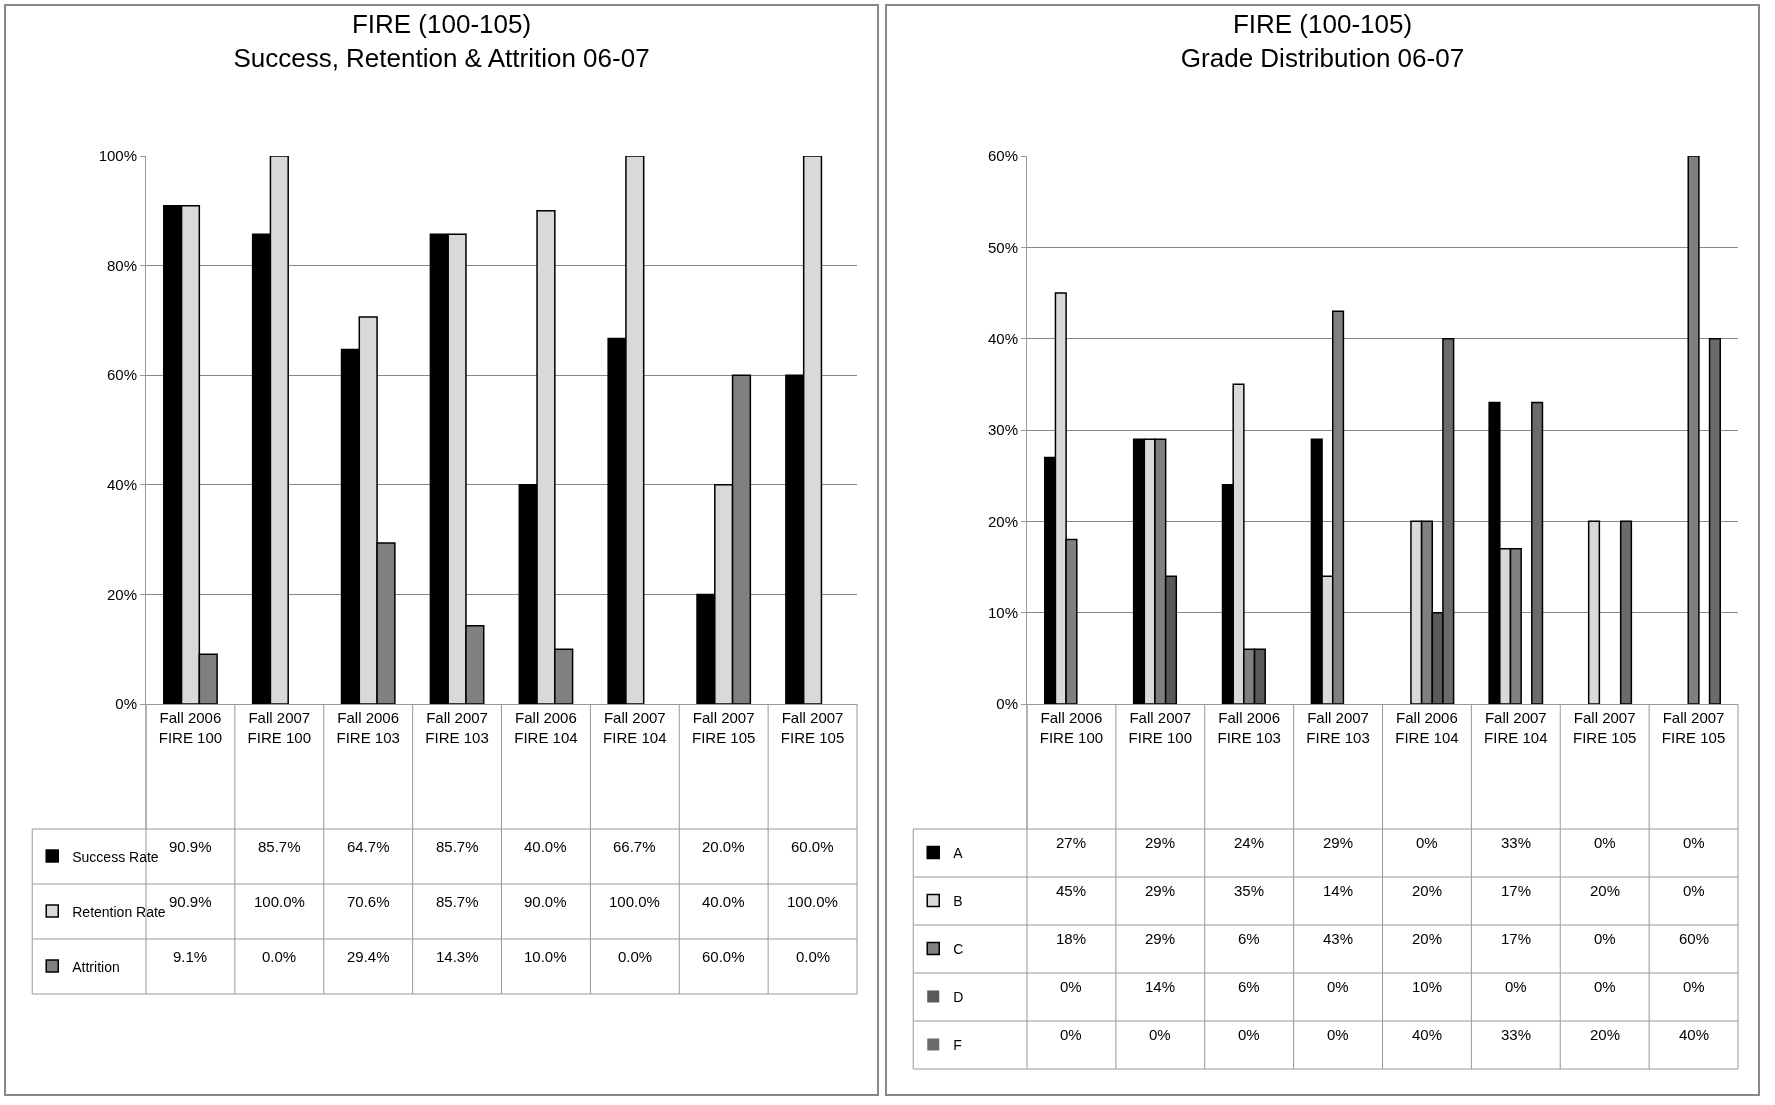  I want to click on legend-label: B, so click(958, 901).